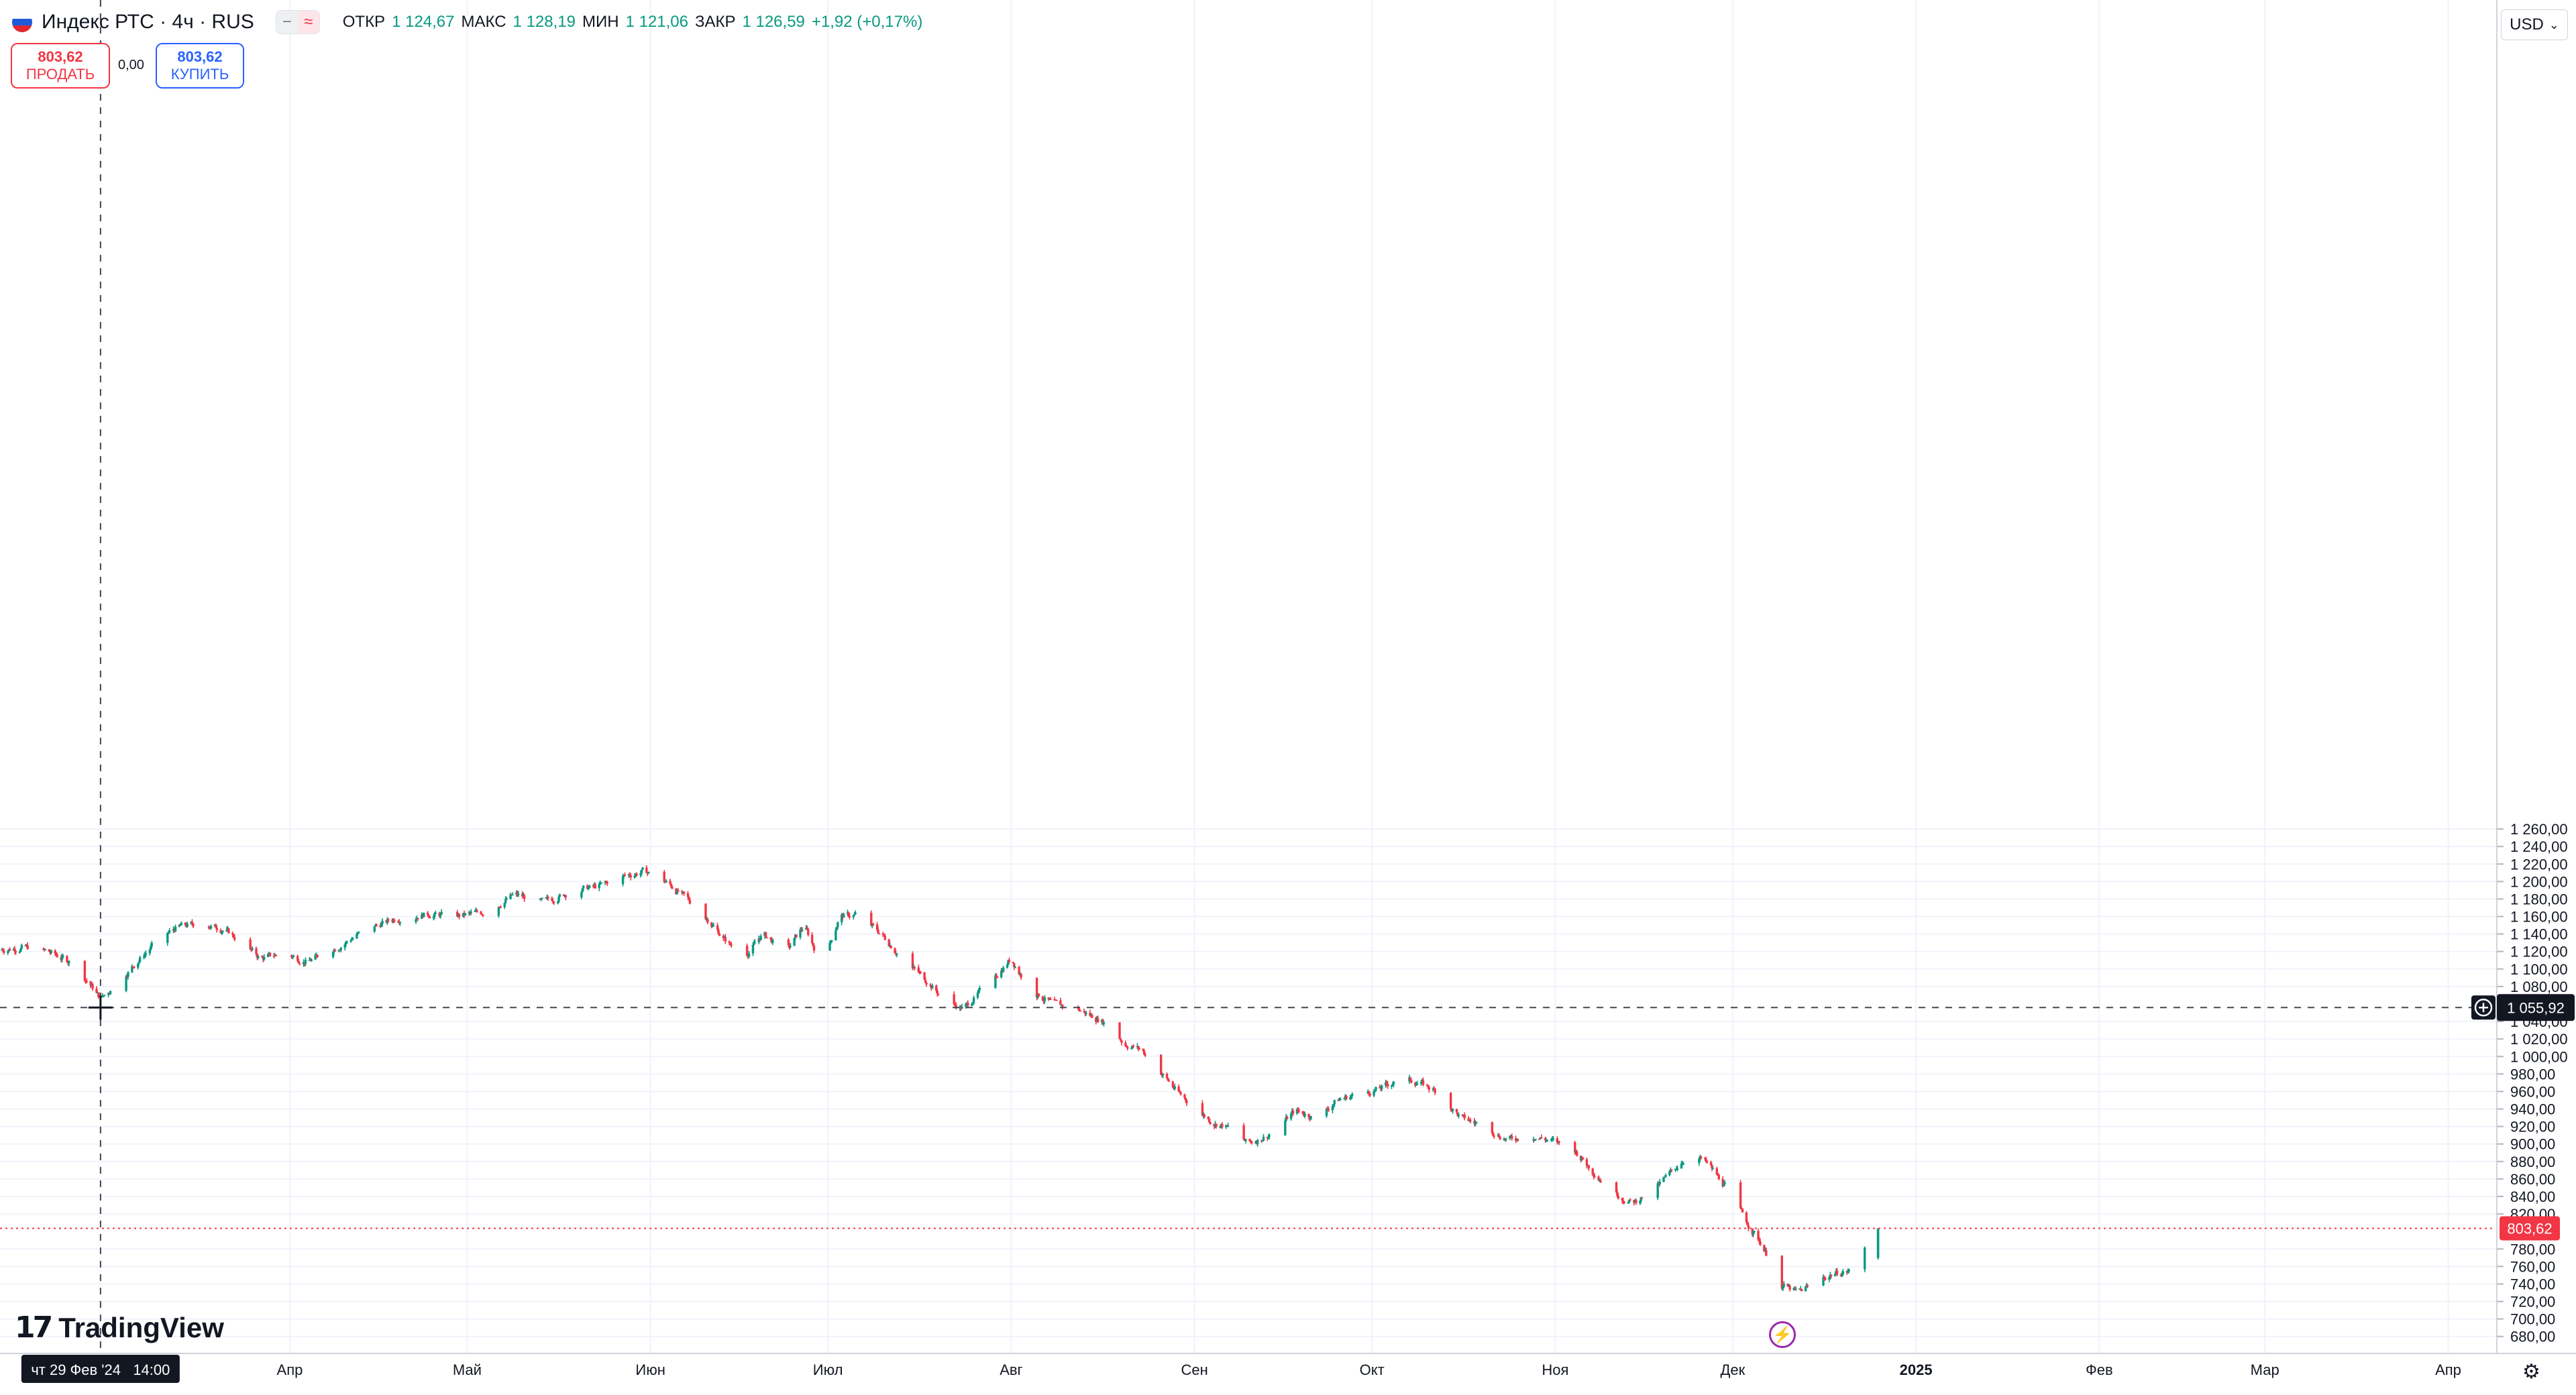 The height and width of the screenshot is (1395, 2576). Describe the element at coordinates (148, 22) in the screenshot. I see `symbol-title: Индекс РТС · 4ч · RUS` at that location.